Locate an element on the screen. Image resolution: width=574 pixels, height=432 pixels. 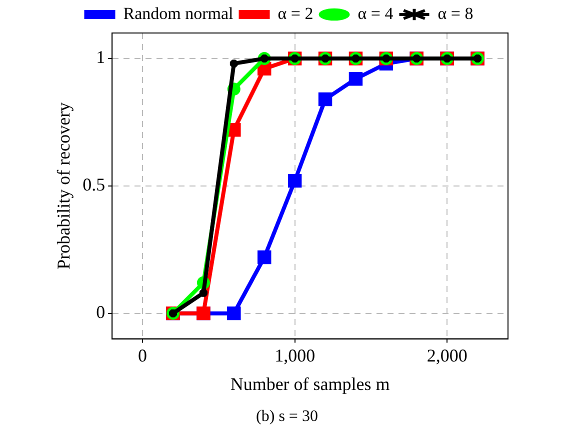
y-tick-label: 0.5 is located at coordinates (94, 184).